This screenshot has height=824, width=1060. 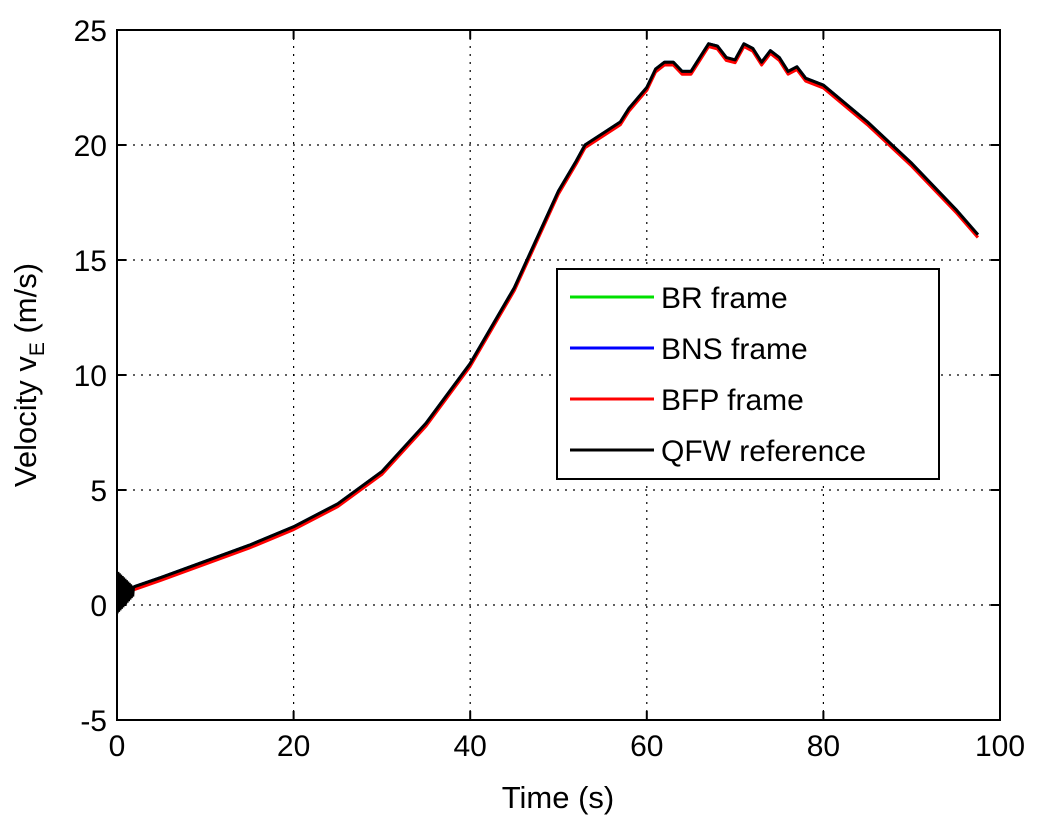 I want to click on legend-box, so click(x=748, y=374).